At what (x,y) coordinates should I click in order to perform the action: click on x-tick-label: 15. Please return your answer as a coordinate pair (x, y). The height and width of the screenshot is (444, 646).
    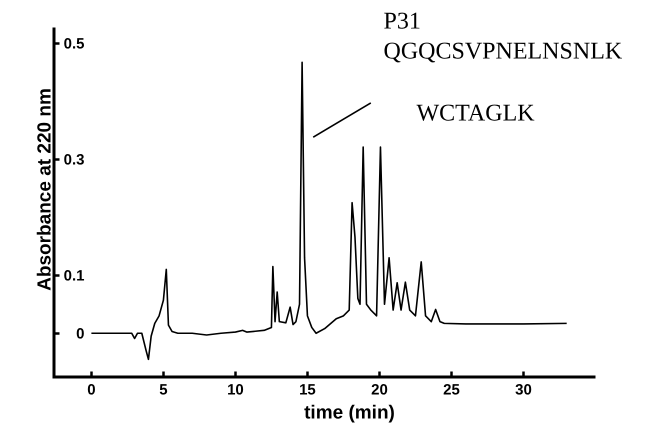
    Looking at the image, I should click on (307, 390).